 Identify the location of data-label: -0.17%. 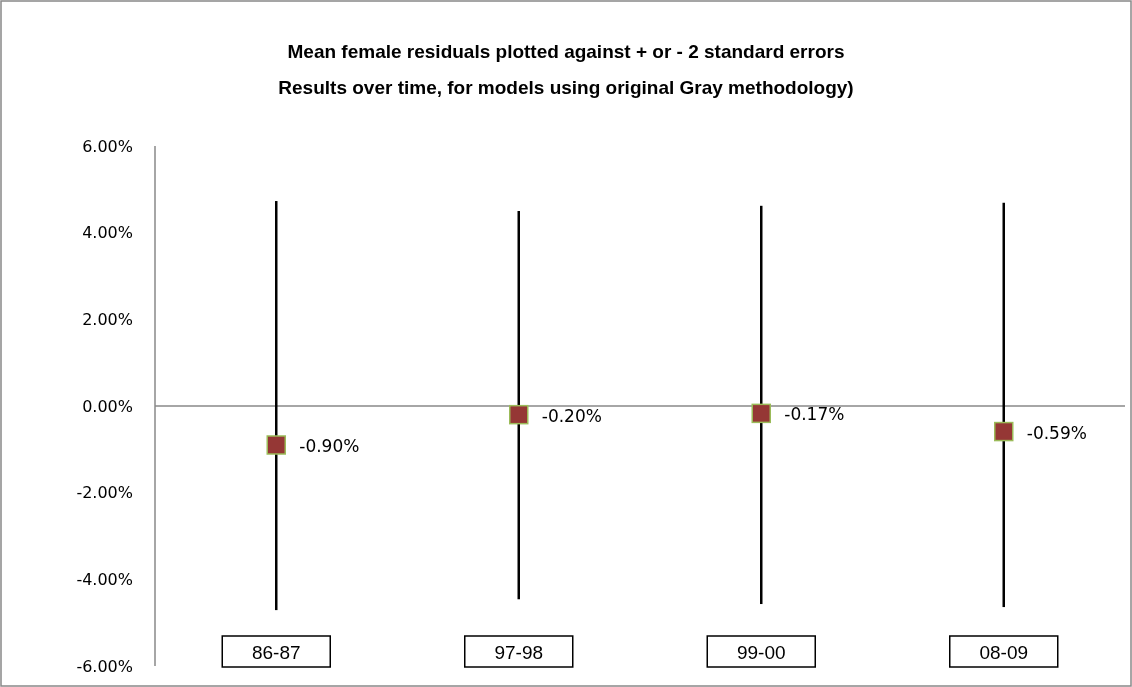
(814, 414).